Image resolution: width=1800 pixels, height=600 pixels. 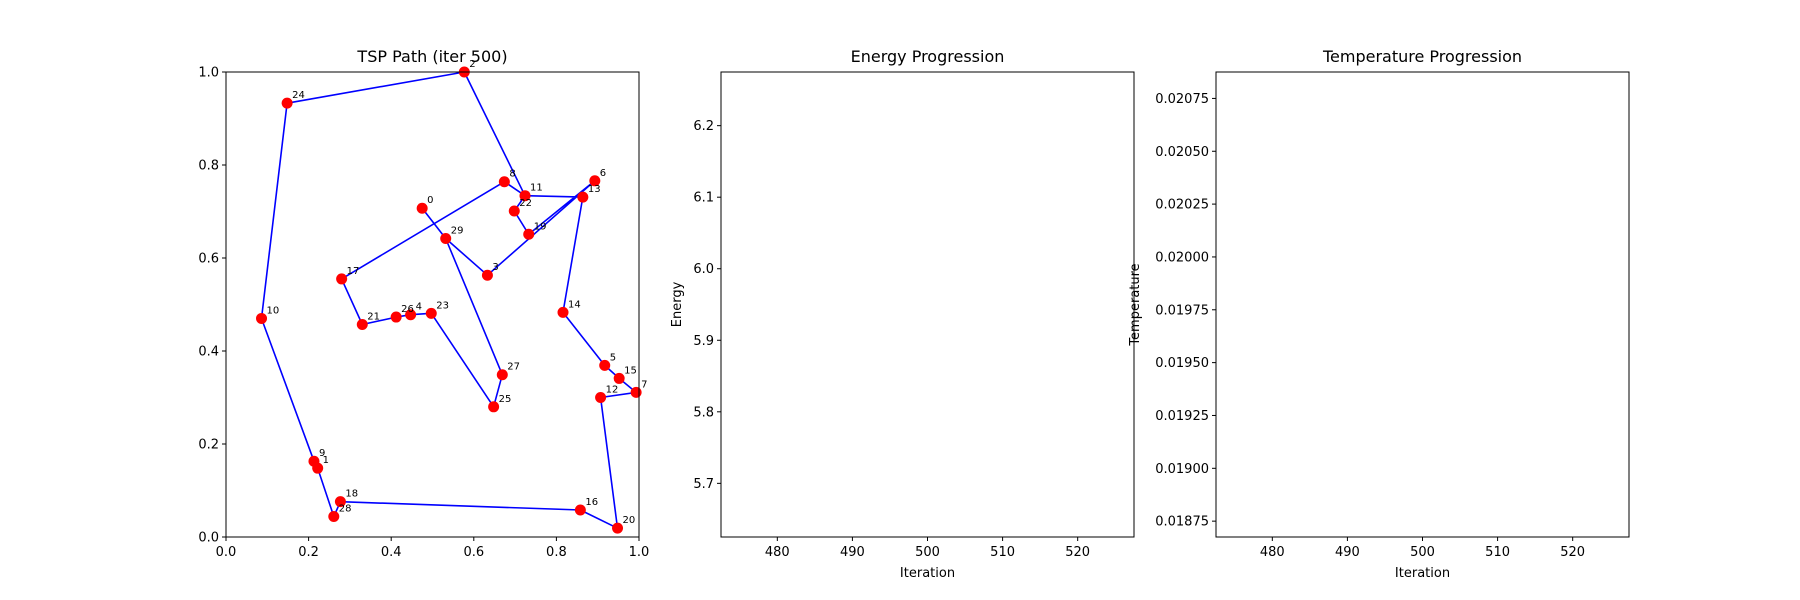 What do you see at coordinates (1182, 363) in the screenshot?
I see `y-tick-label: 0.01950` at bounding box center [1182, 363].